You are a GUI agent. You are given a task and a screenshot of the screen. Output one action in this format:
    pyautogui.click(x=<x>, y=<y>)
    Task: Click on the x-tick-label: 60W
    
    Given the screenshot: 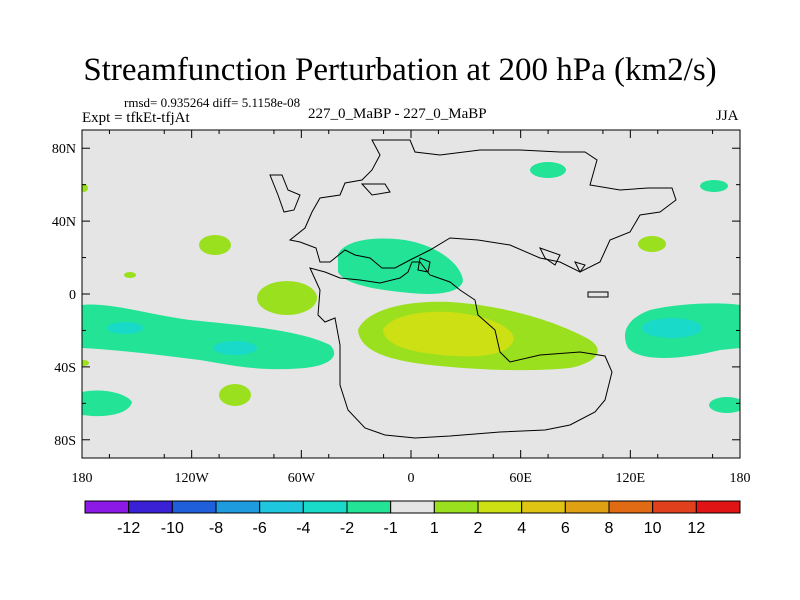 What is the action you would take?
    pyautogui.click(x=302, y=478)
    